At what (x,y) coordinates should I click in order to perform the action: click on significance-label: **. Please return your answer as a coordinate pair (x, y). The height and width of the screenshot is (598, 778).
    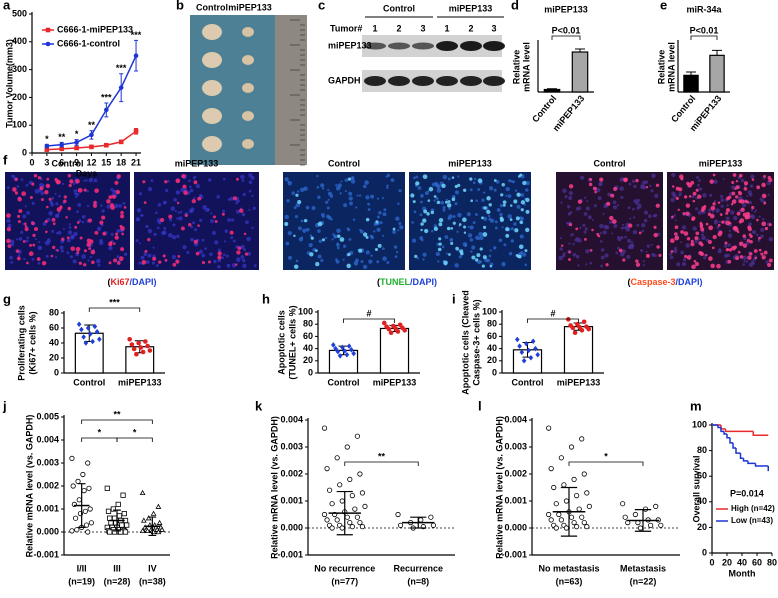
    Looking at the image, I should click on (382, 456).